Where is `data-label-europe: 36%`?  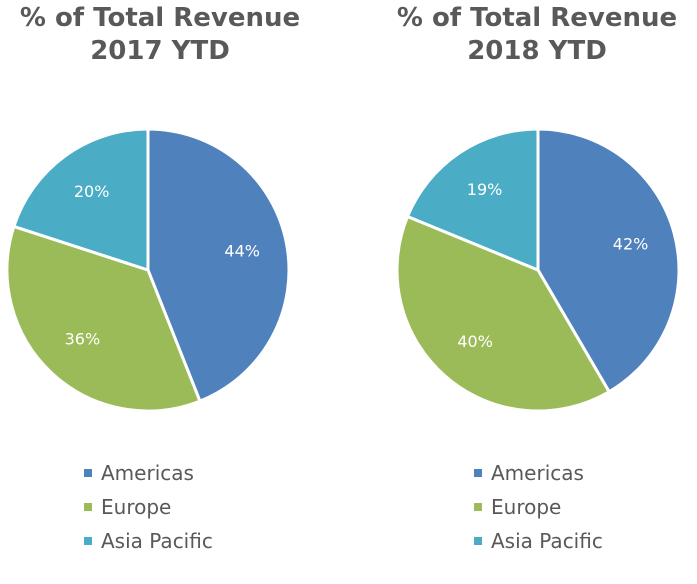 data-label-europe: 36% is located at coordinates (83, 338).